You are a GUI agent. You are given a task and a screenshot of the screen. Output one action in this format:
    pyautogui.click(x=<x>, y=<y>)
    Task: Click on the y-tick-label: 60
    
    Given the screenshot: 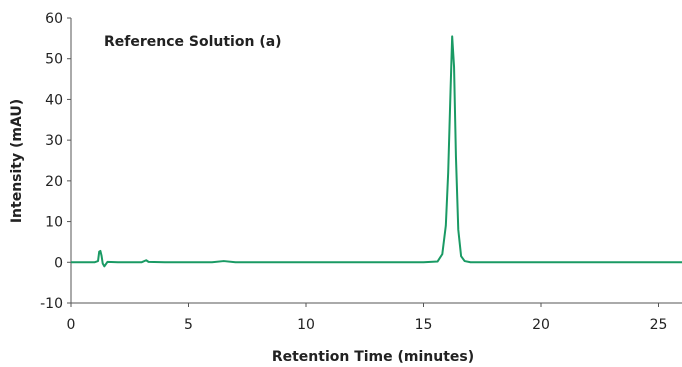 What is the action you would take?
    pyautogui.click(x=54, y=19)
    